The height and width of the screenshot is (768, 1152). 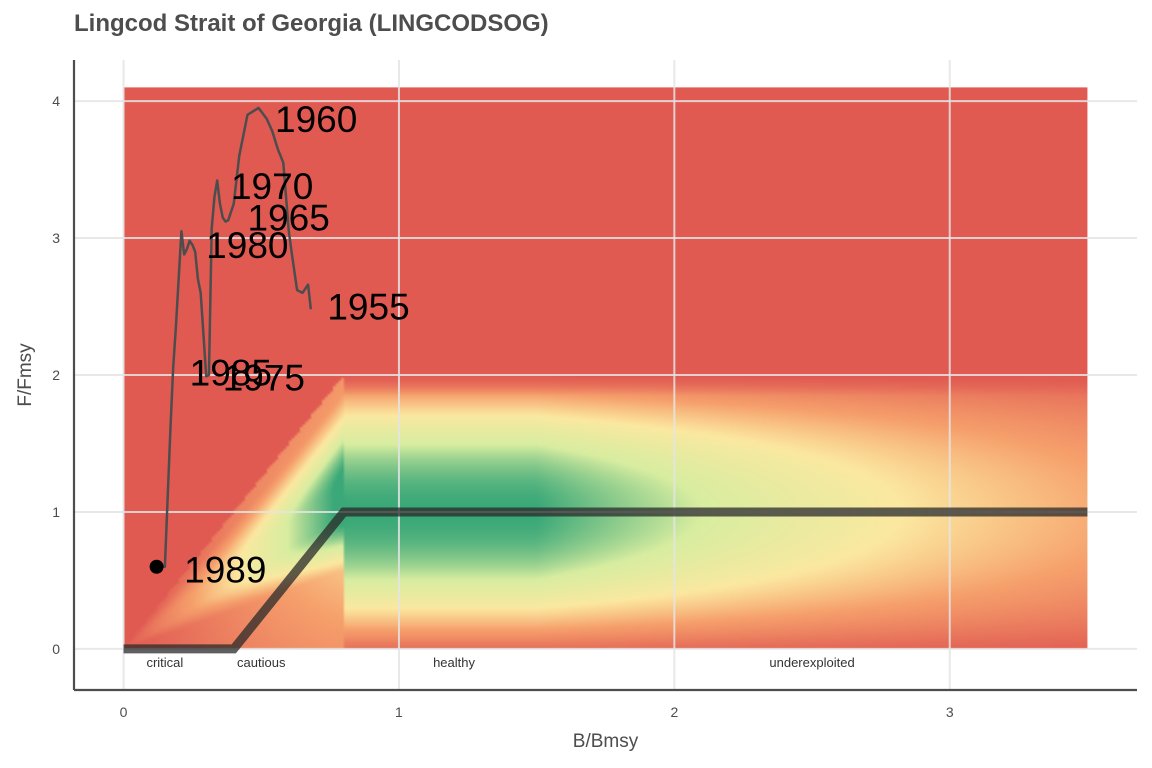 I want to click on y-tick-label: 0, so click(x=56, y=649).